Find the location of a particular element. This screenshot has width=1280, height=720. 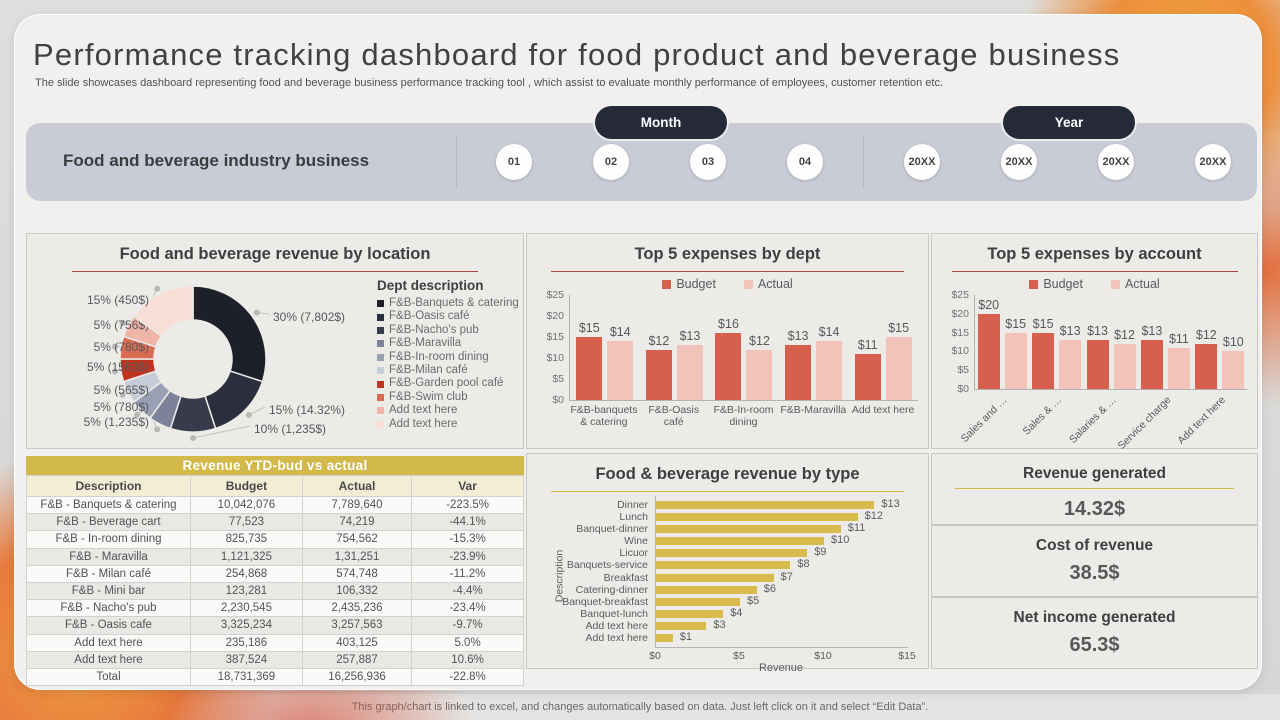

bar-column: $11 is located at coordinates (867, 369).